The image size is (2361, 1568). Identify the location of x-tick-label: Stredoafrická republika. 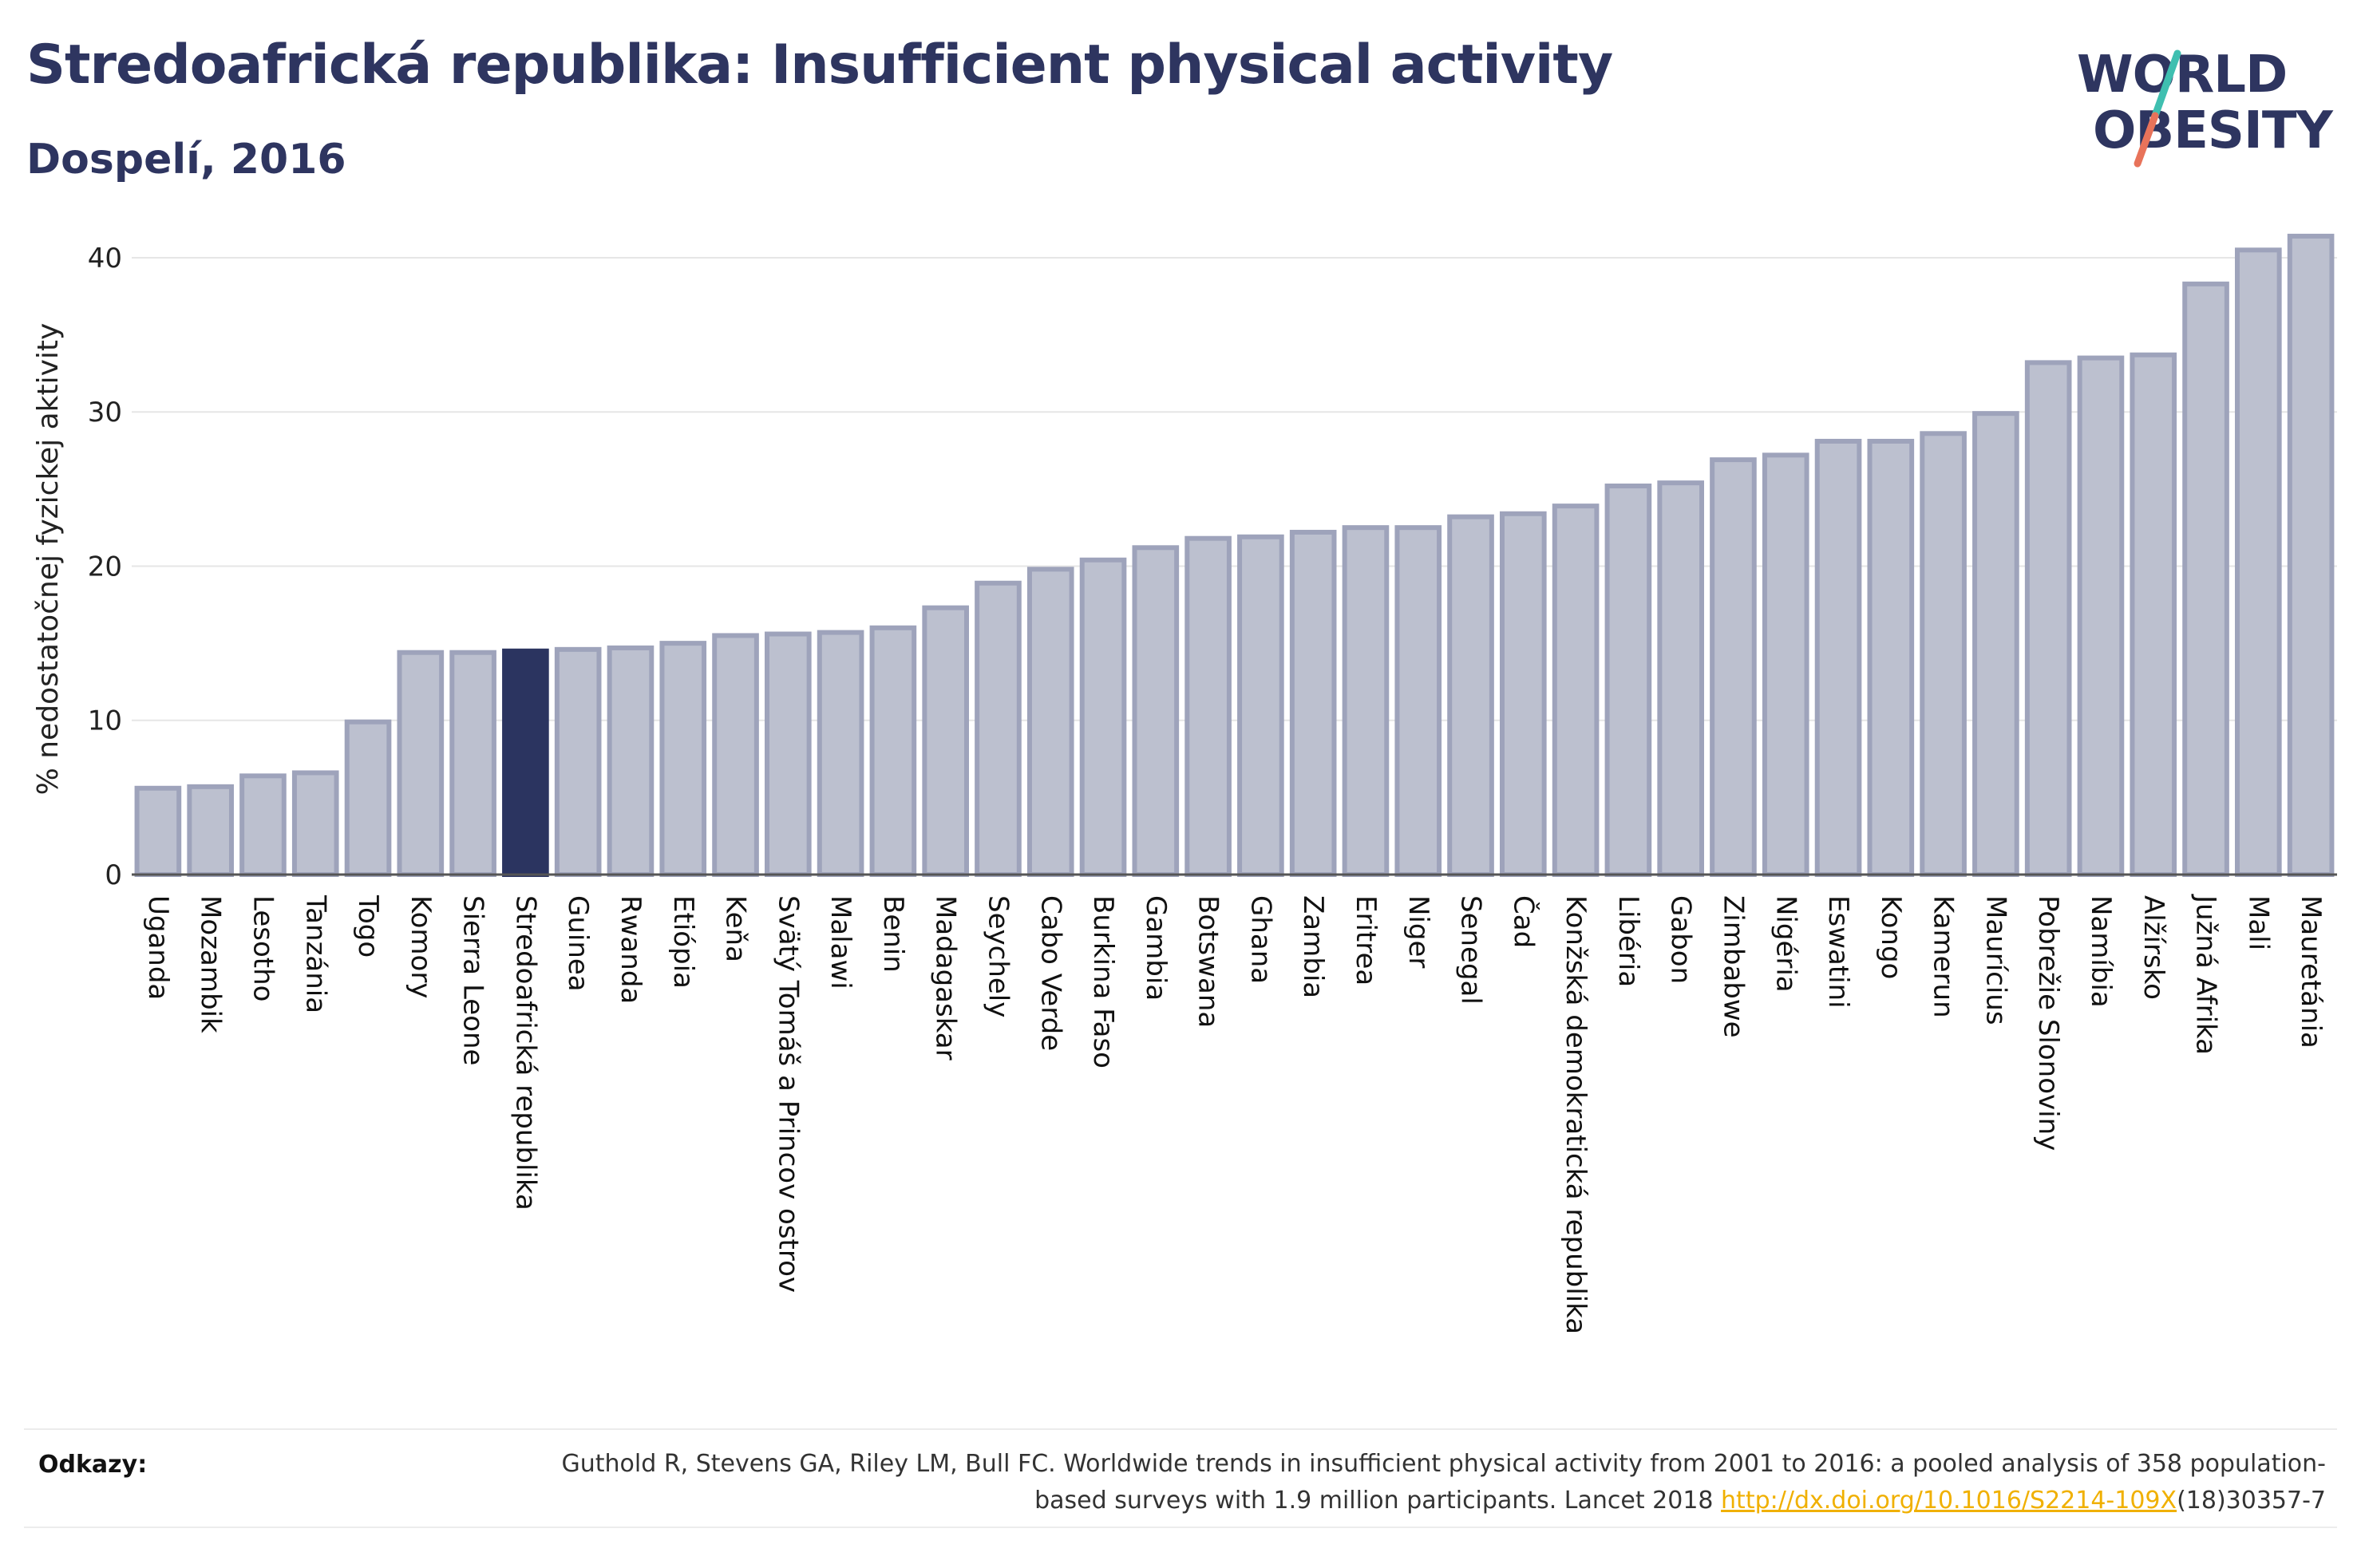
(525, 1053).